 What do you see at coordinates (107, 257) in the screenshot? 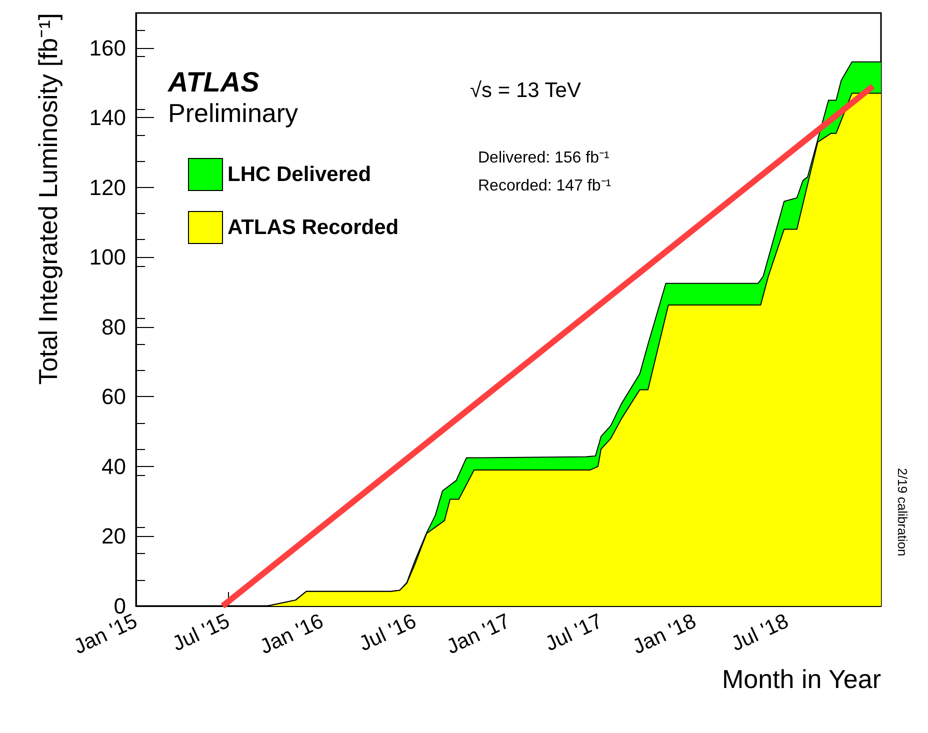
I see `y-tick-label: 100` at bounding box center [107, 257].